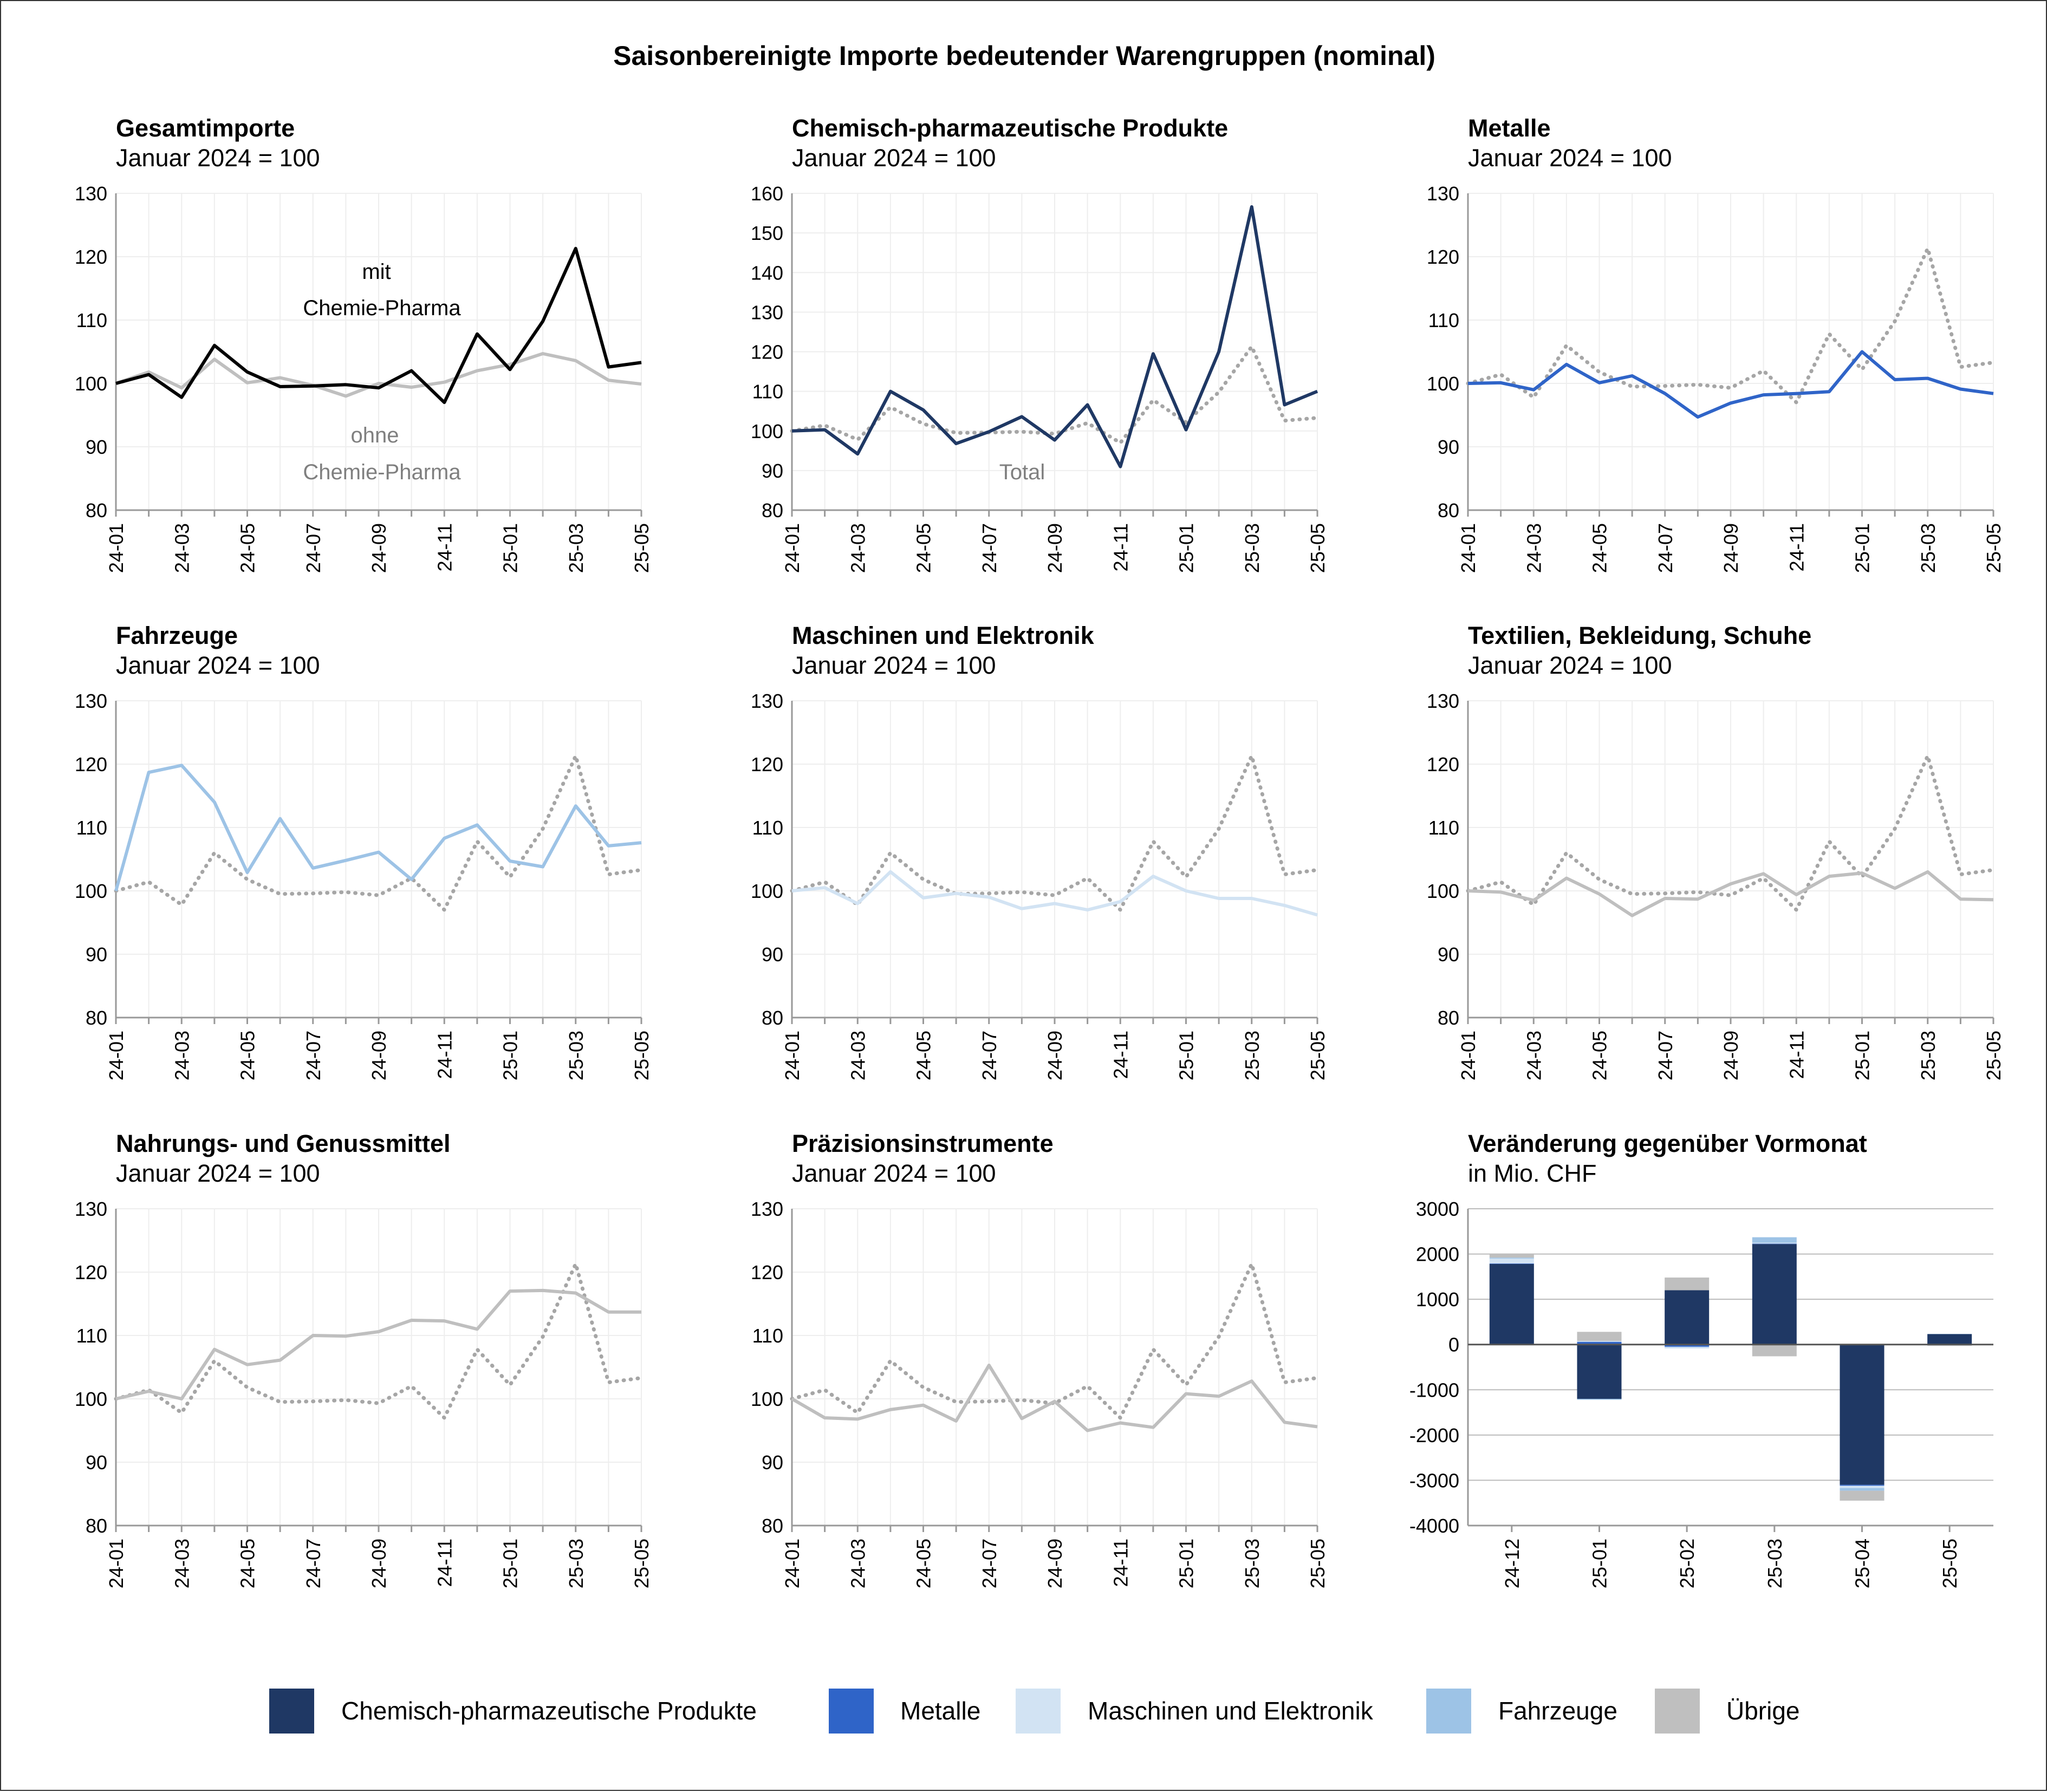  Describe the element at coordinates (1434, 1480) in the screenshot. I see `y-tick-label: -3000` at that location.